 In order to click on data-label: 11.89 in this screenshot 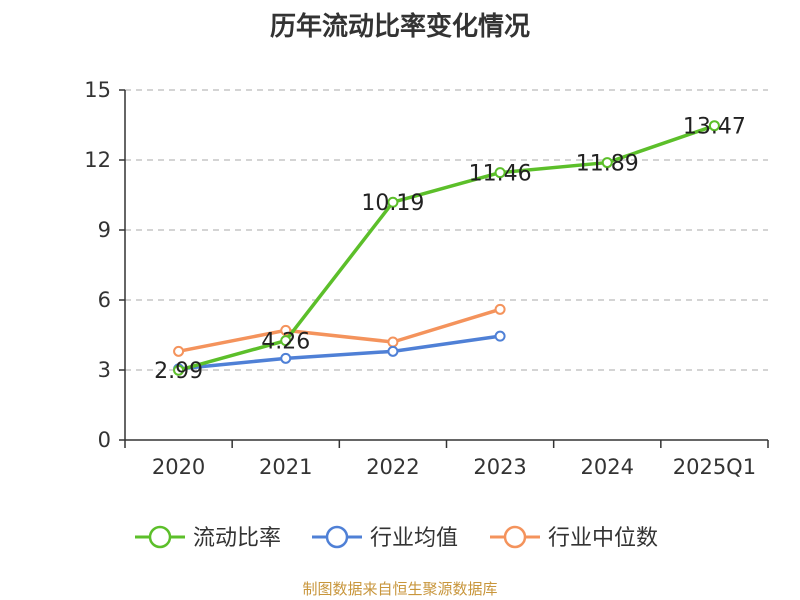, I will do `click(607, 164)`.